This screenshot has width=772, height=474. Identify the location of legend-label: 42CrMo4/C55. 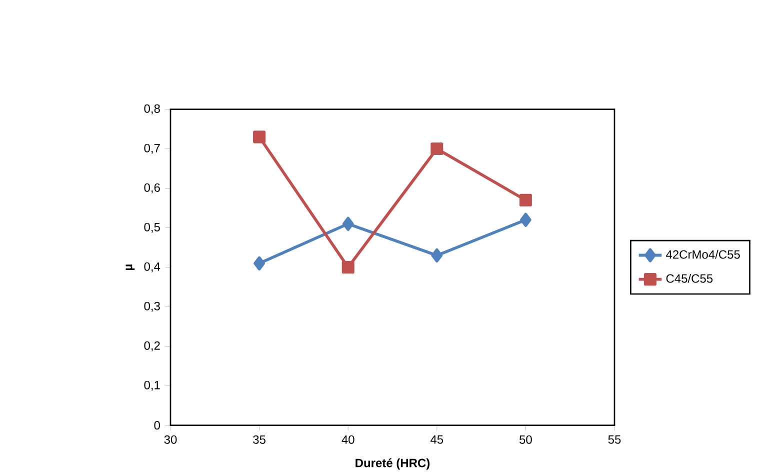
(703, 254).